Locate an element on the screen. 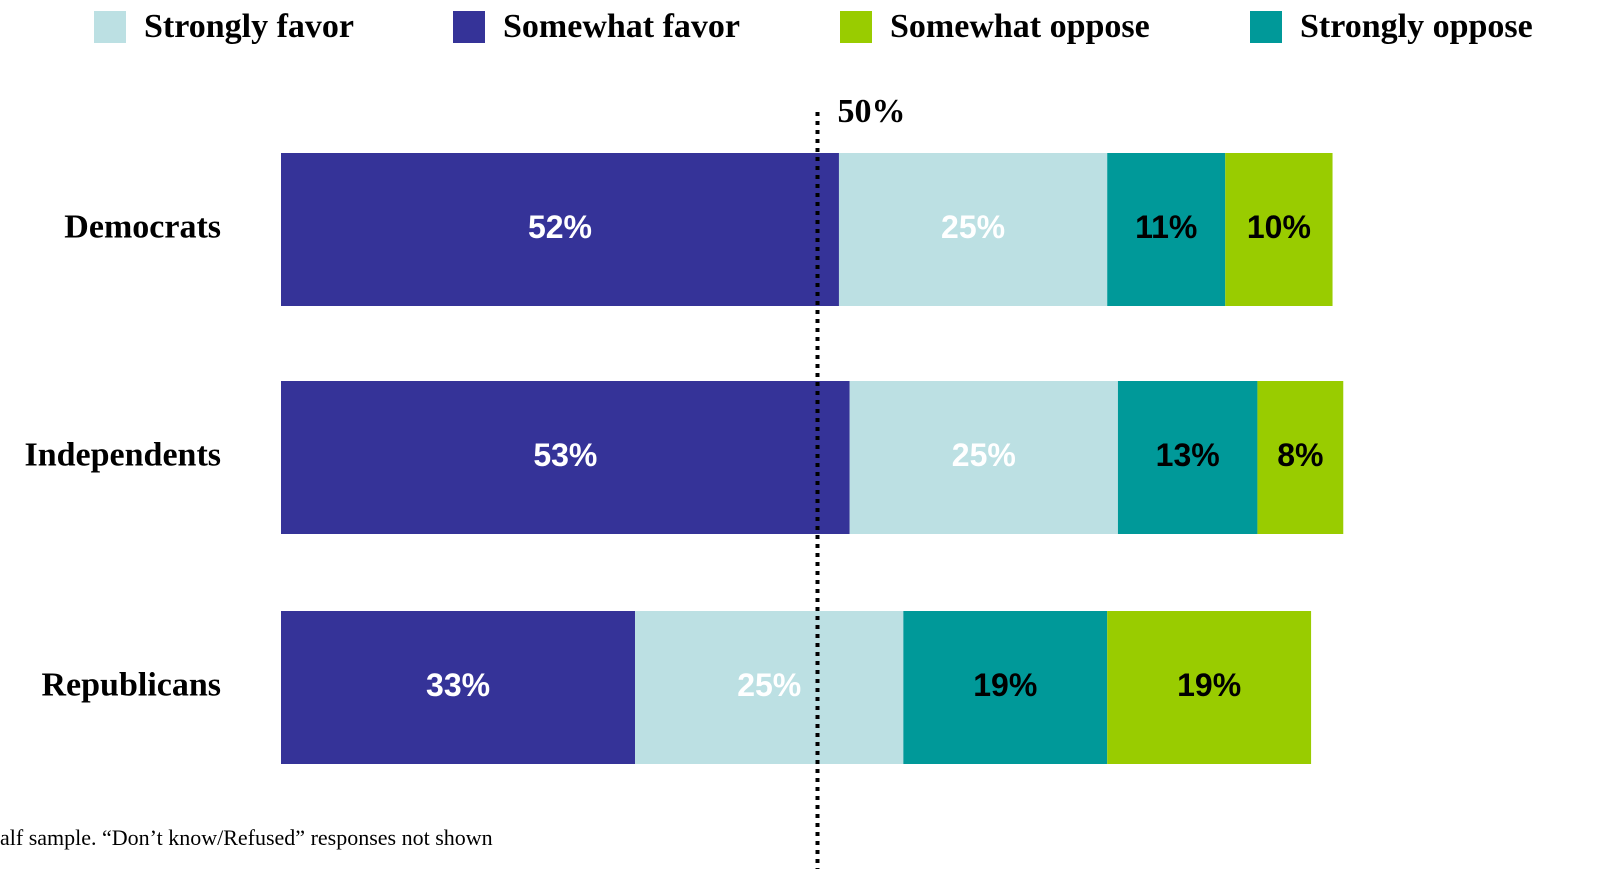 The width and height of the screenshot is (1614, 869). value-label: 8% is located at coordinates (1300, 455).